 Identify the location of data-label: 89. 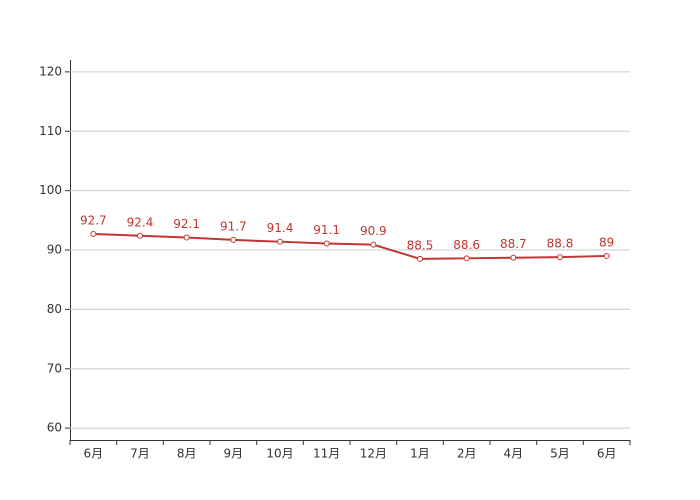
(606, 242).